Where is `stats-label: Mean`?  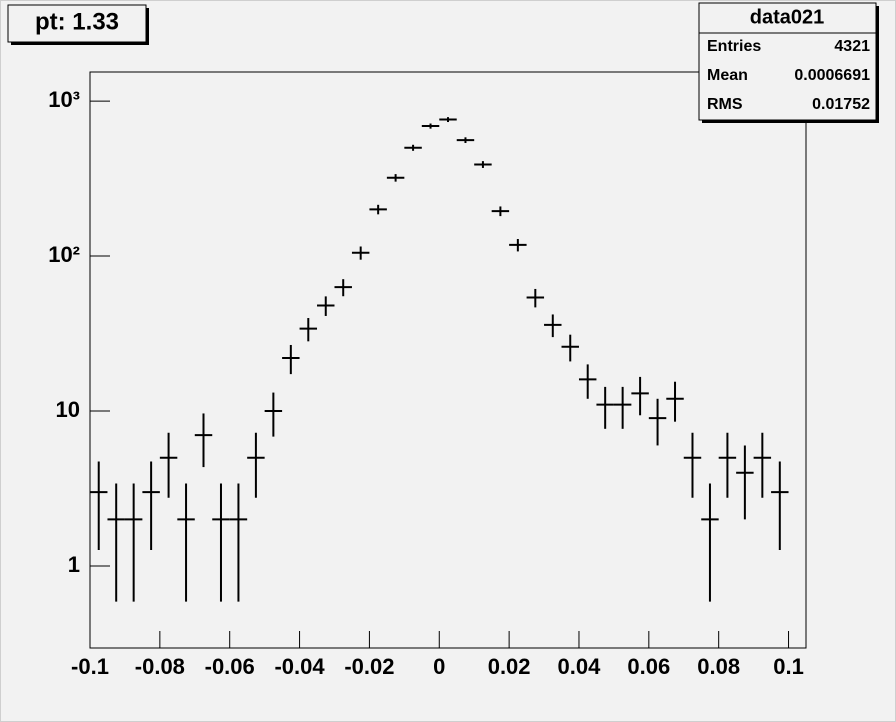 stats-label: Mean is located at coordinates (727, 75).